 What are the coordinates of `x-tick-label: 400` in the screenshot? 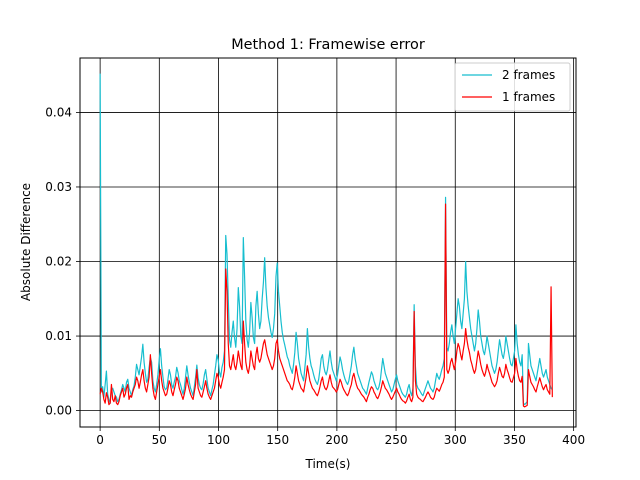 It's located at (573, 440).